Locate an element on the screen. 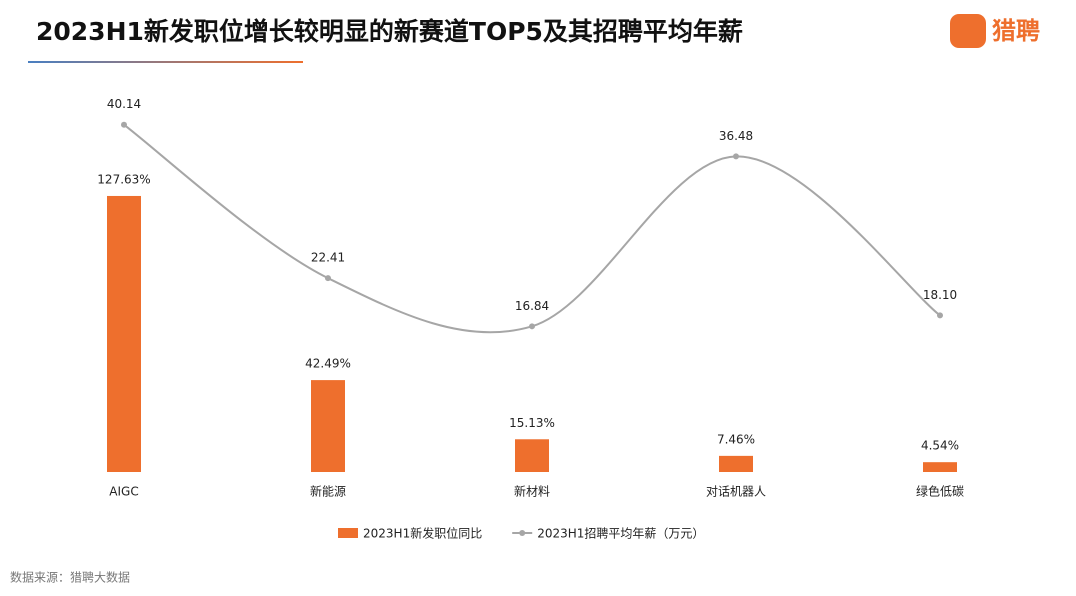 The width and height of the screenshot is (1076, 596). x-tick-label: 新能源 is located at coordinates (328, 491).